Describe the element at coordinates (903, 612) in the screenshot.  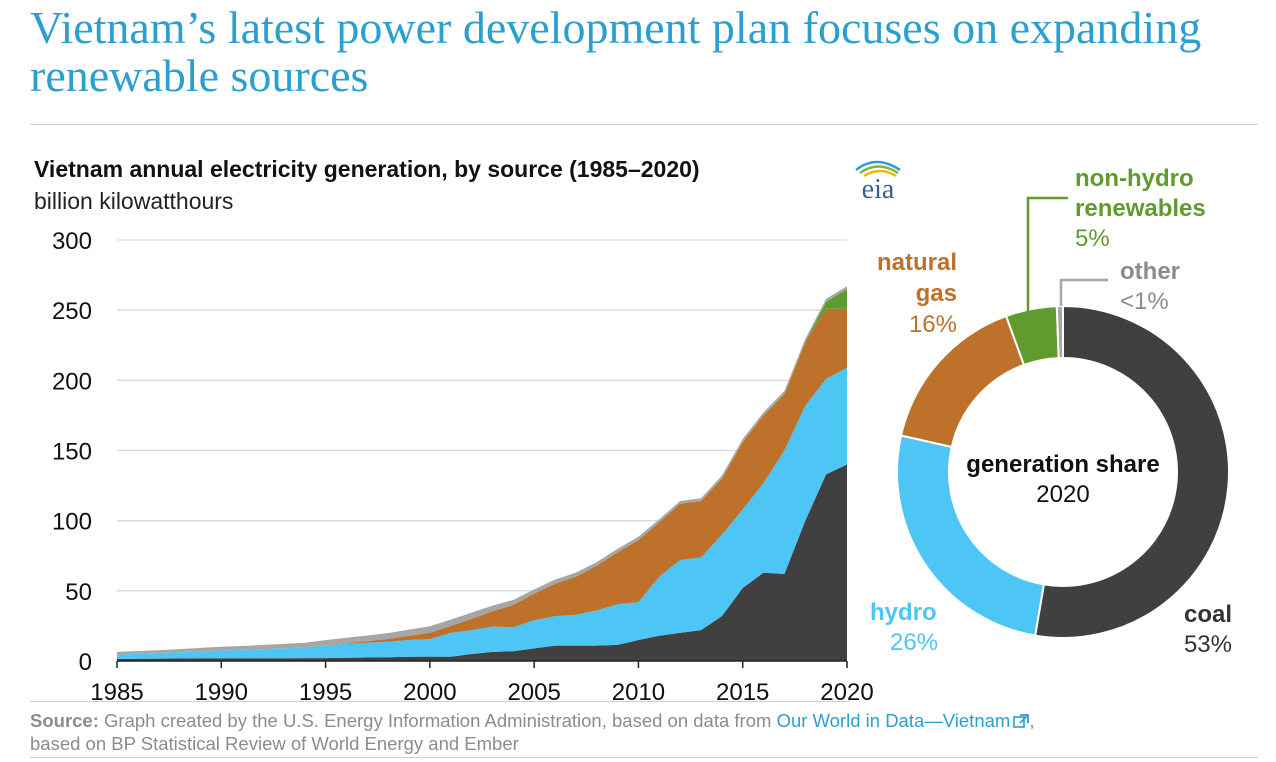
I see `label-hydro: hydro` at that location.